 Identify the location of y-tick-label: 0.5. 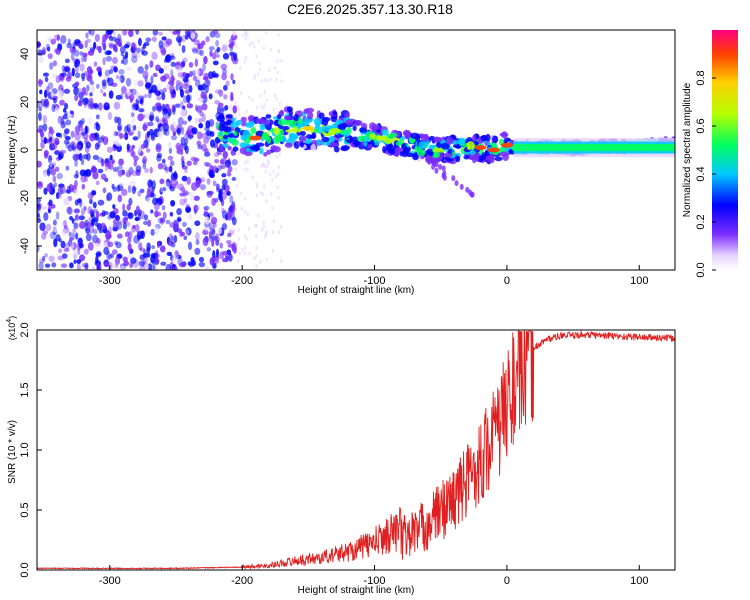
(25, 509).